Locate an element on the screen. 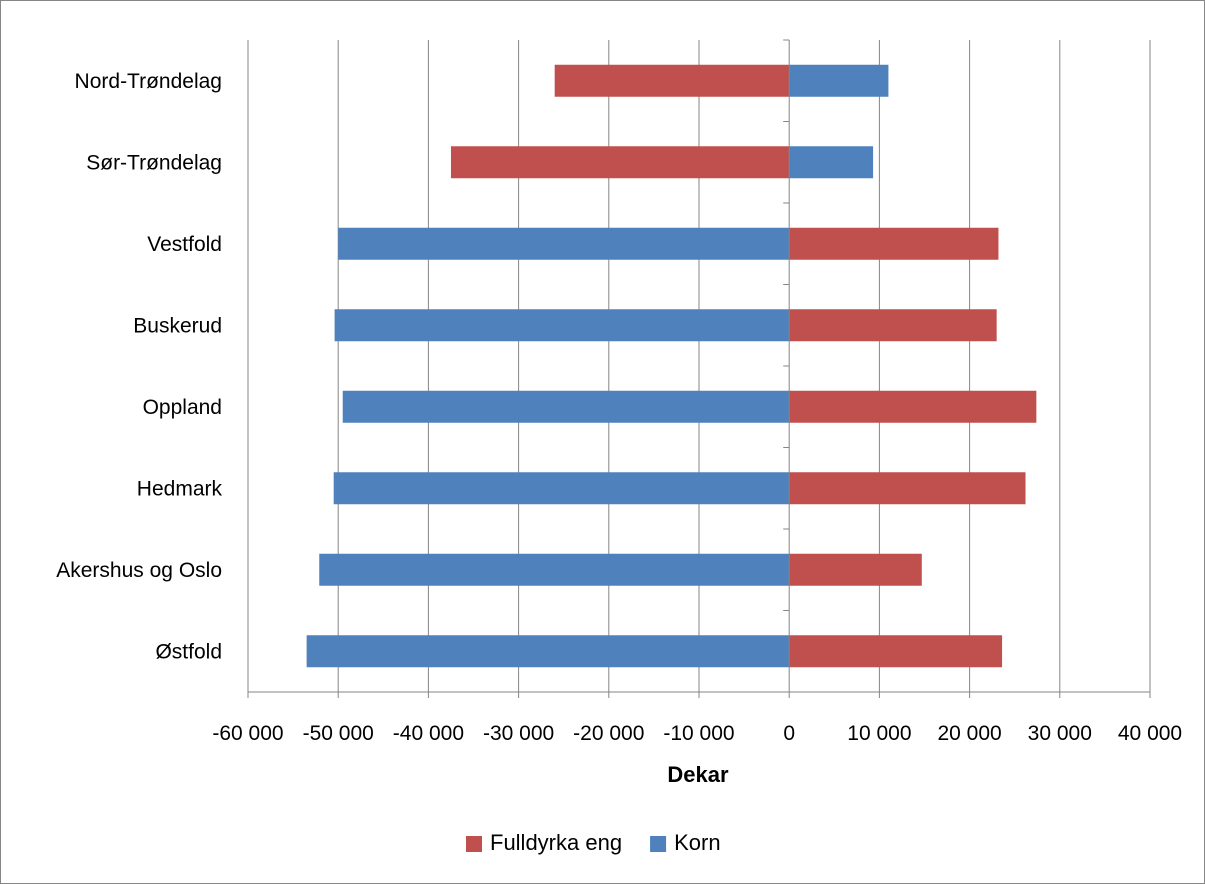 This screenshot has width=1205, height=884. y-category-label: Akershus og Oslo is located at coordinates (139, 570).